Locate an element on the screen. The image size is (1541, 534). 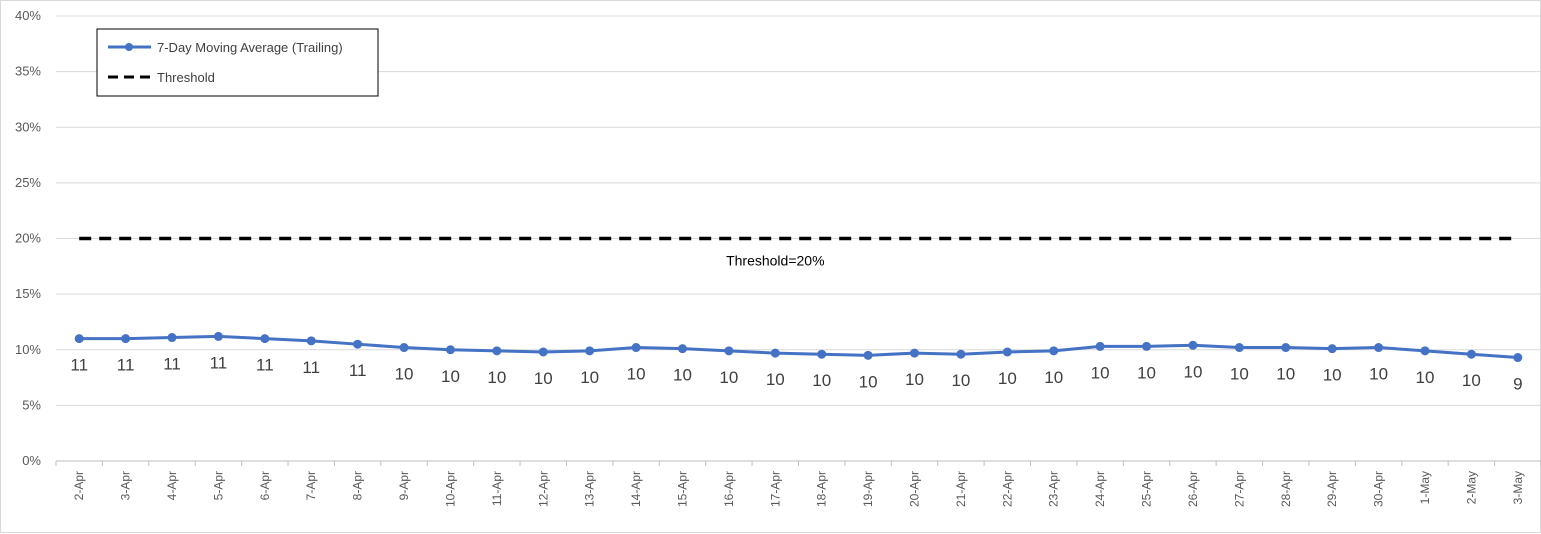
y-tick-label: 40% is located at coordinates (28, 15).